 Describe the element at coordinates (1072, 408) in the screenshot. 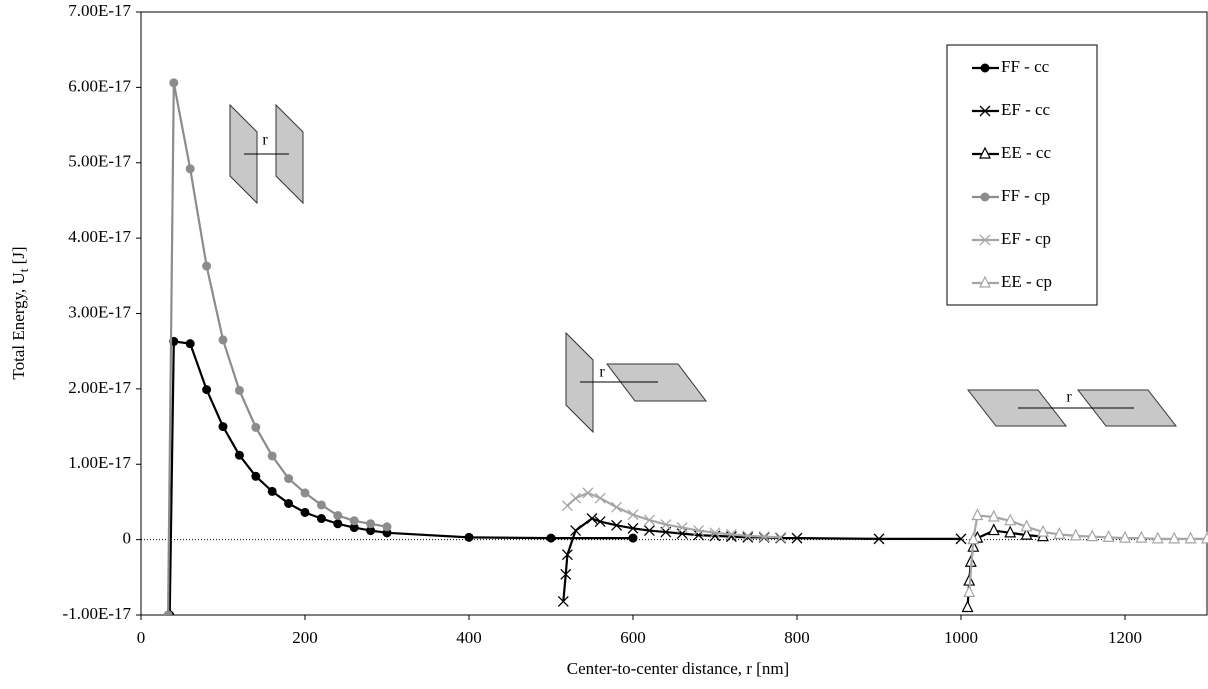

I see `diagram-ee` at that location.